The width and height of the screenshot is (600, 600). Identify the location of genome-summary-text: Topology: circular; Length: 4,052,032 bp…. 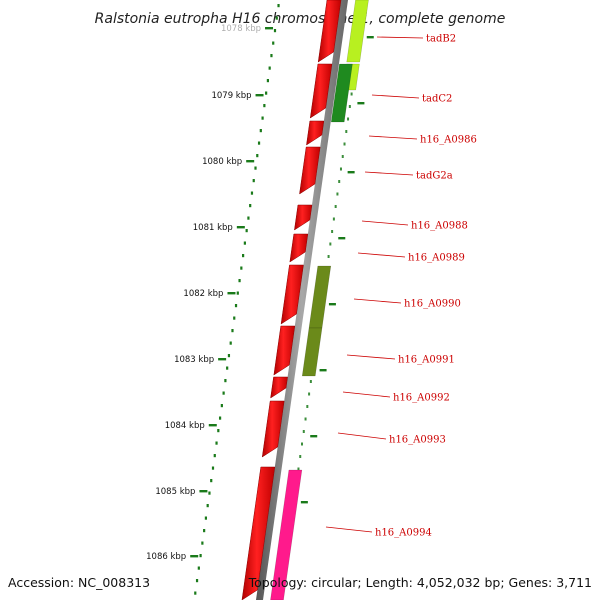
(420, 582).